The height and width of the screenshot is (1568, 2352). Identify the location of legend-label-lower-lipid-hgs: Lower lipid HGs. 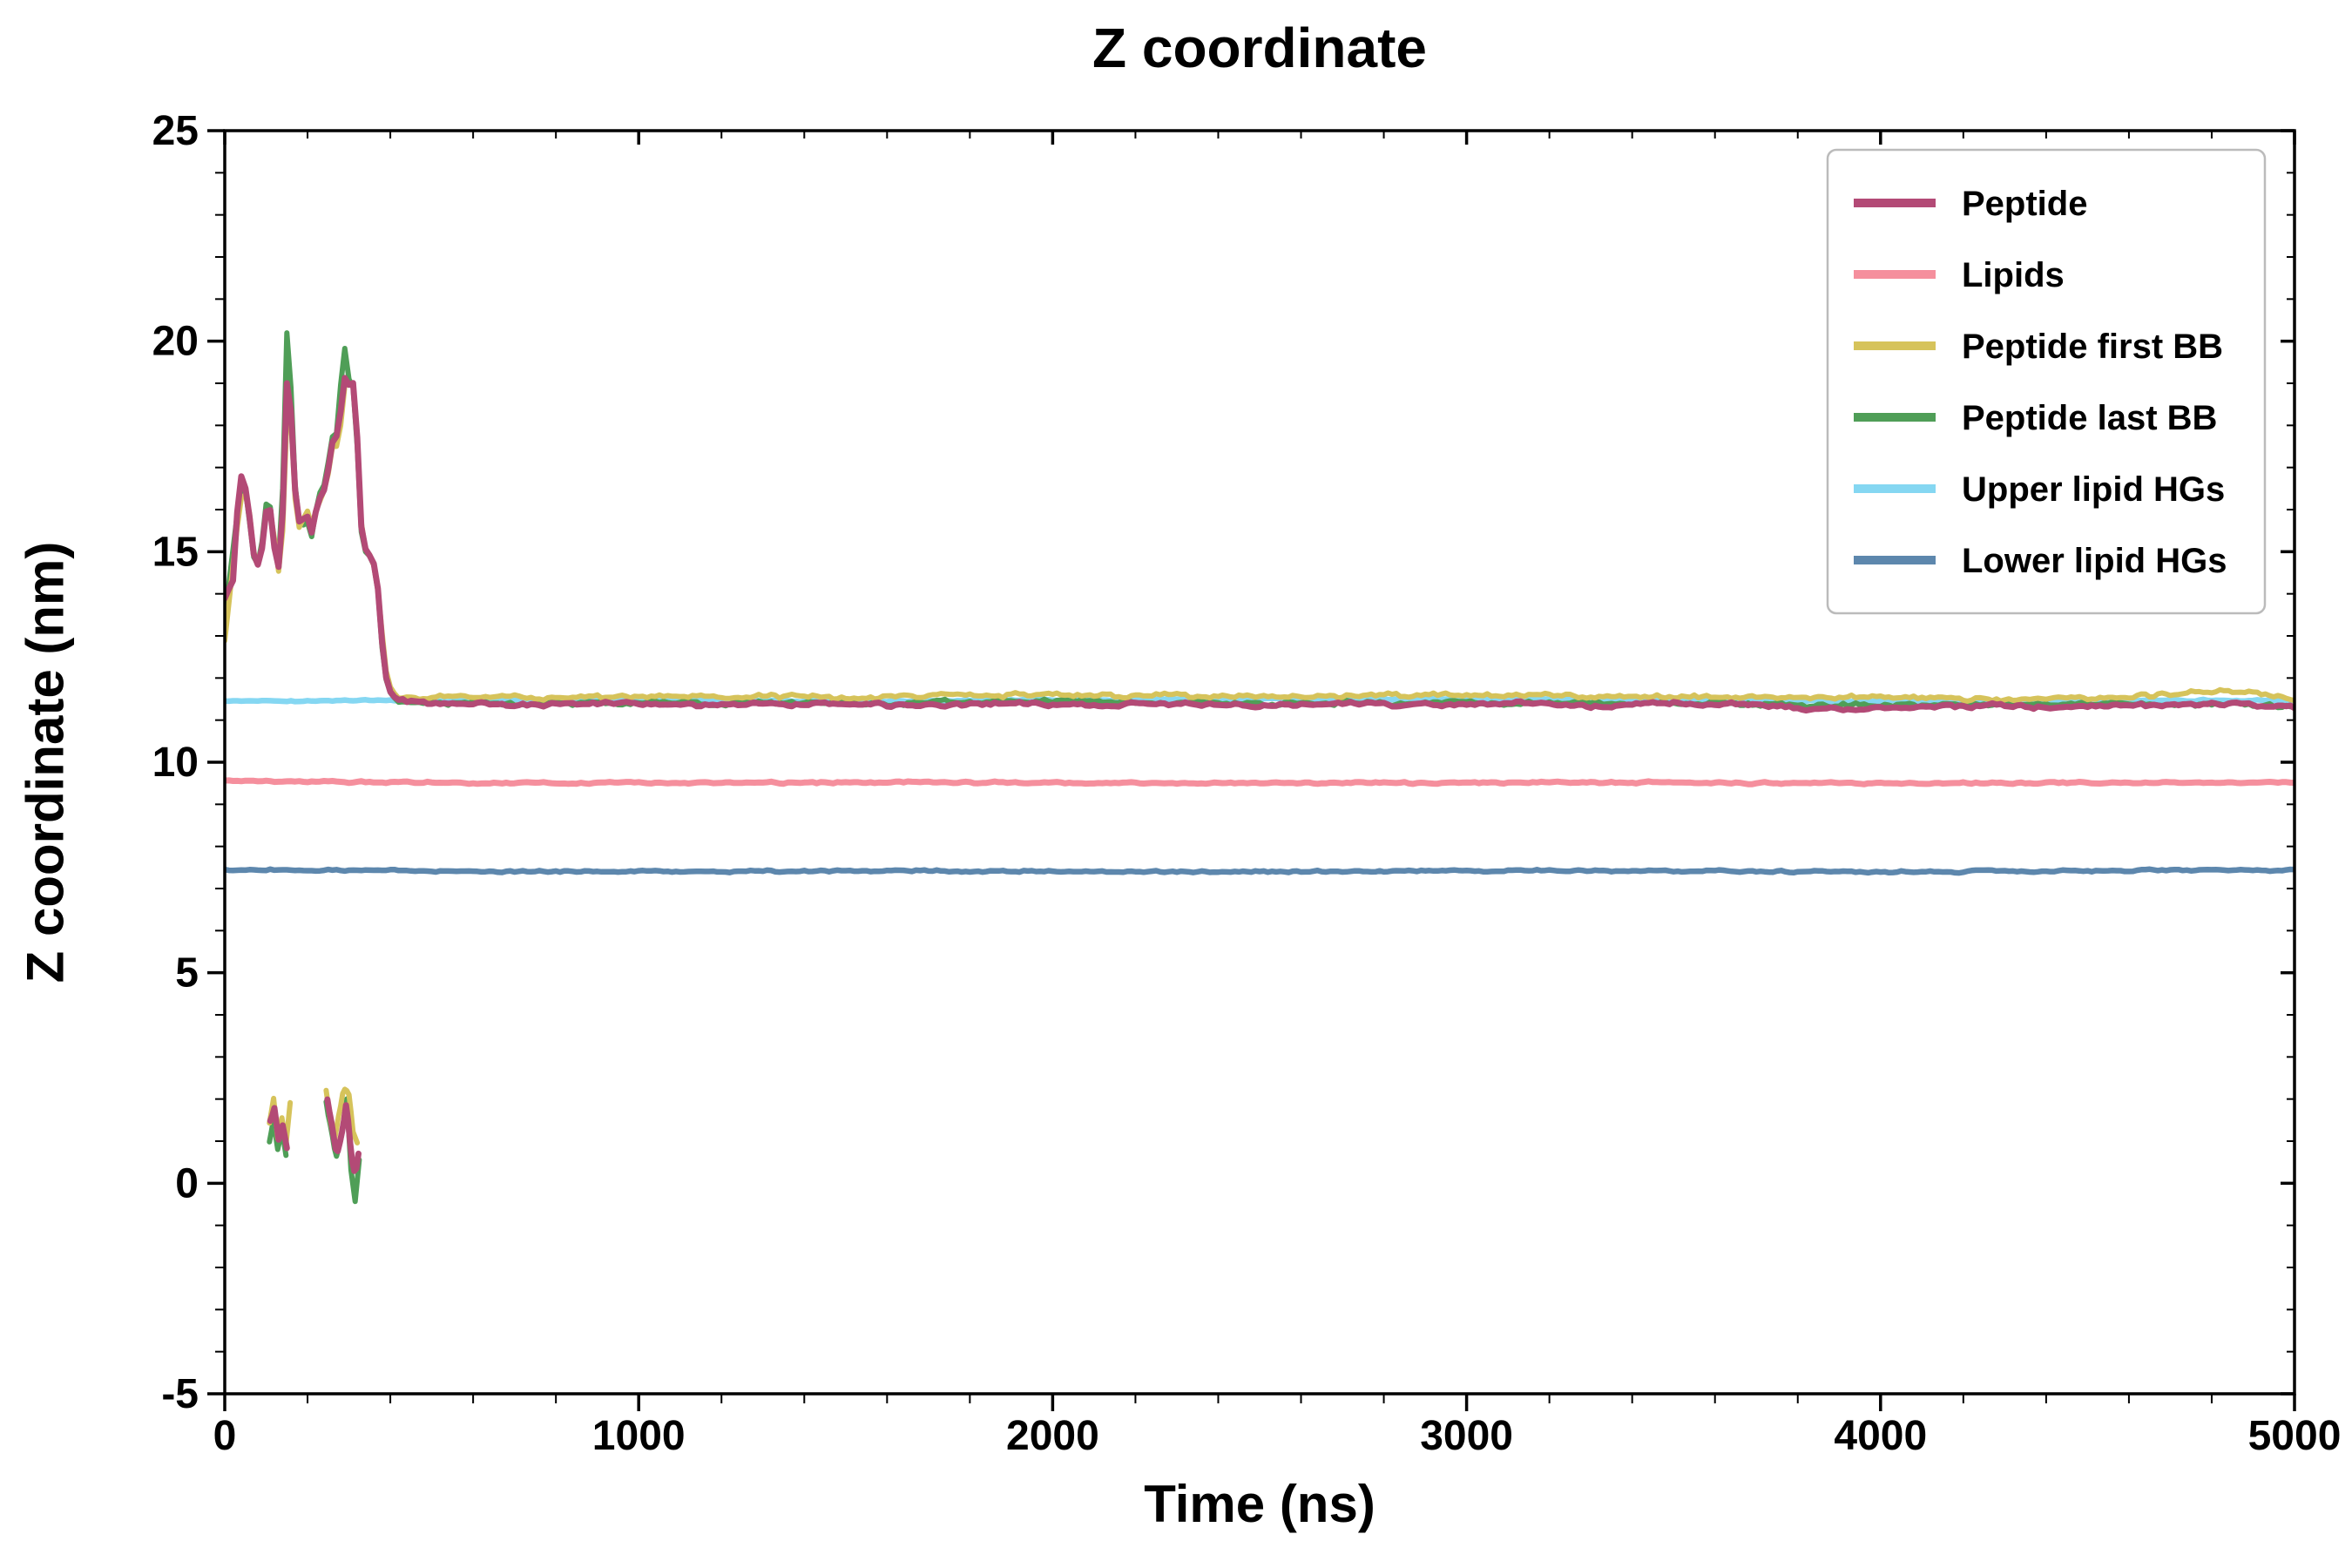
(2094, 561).